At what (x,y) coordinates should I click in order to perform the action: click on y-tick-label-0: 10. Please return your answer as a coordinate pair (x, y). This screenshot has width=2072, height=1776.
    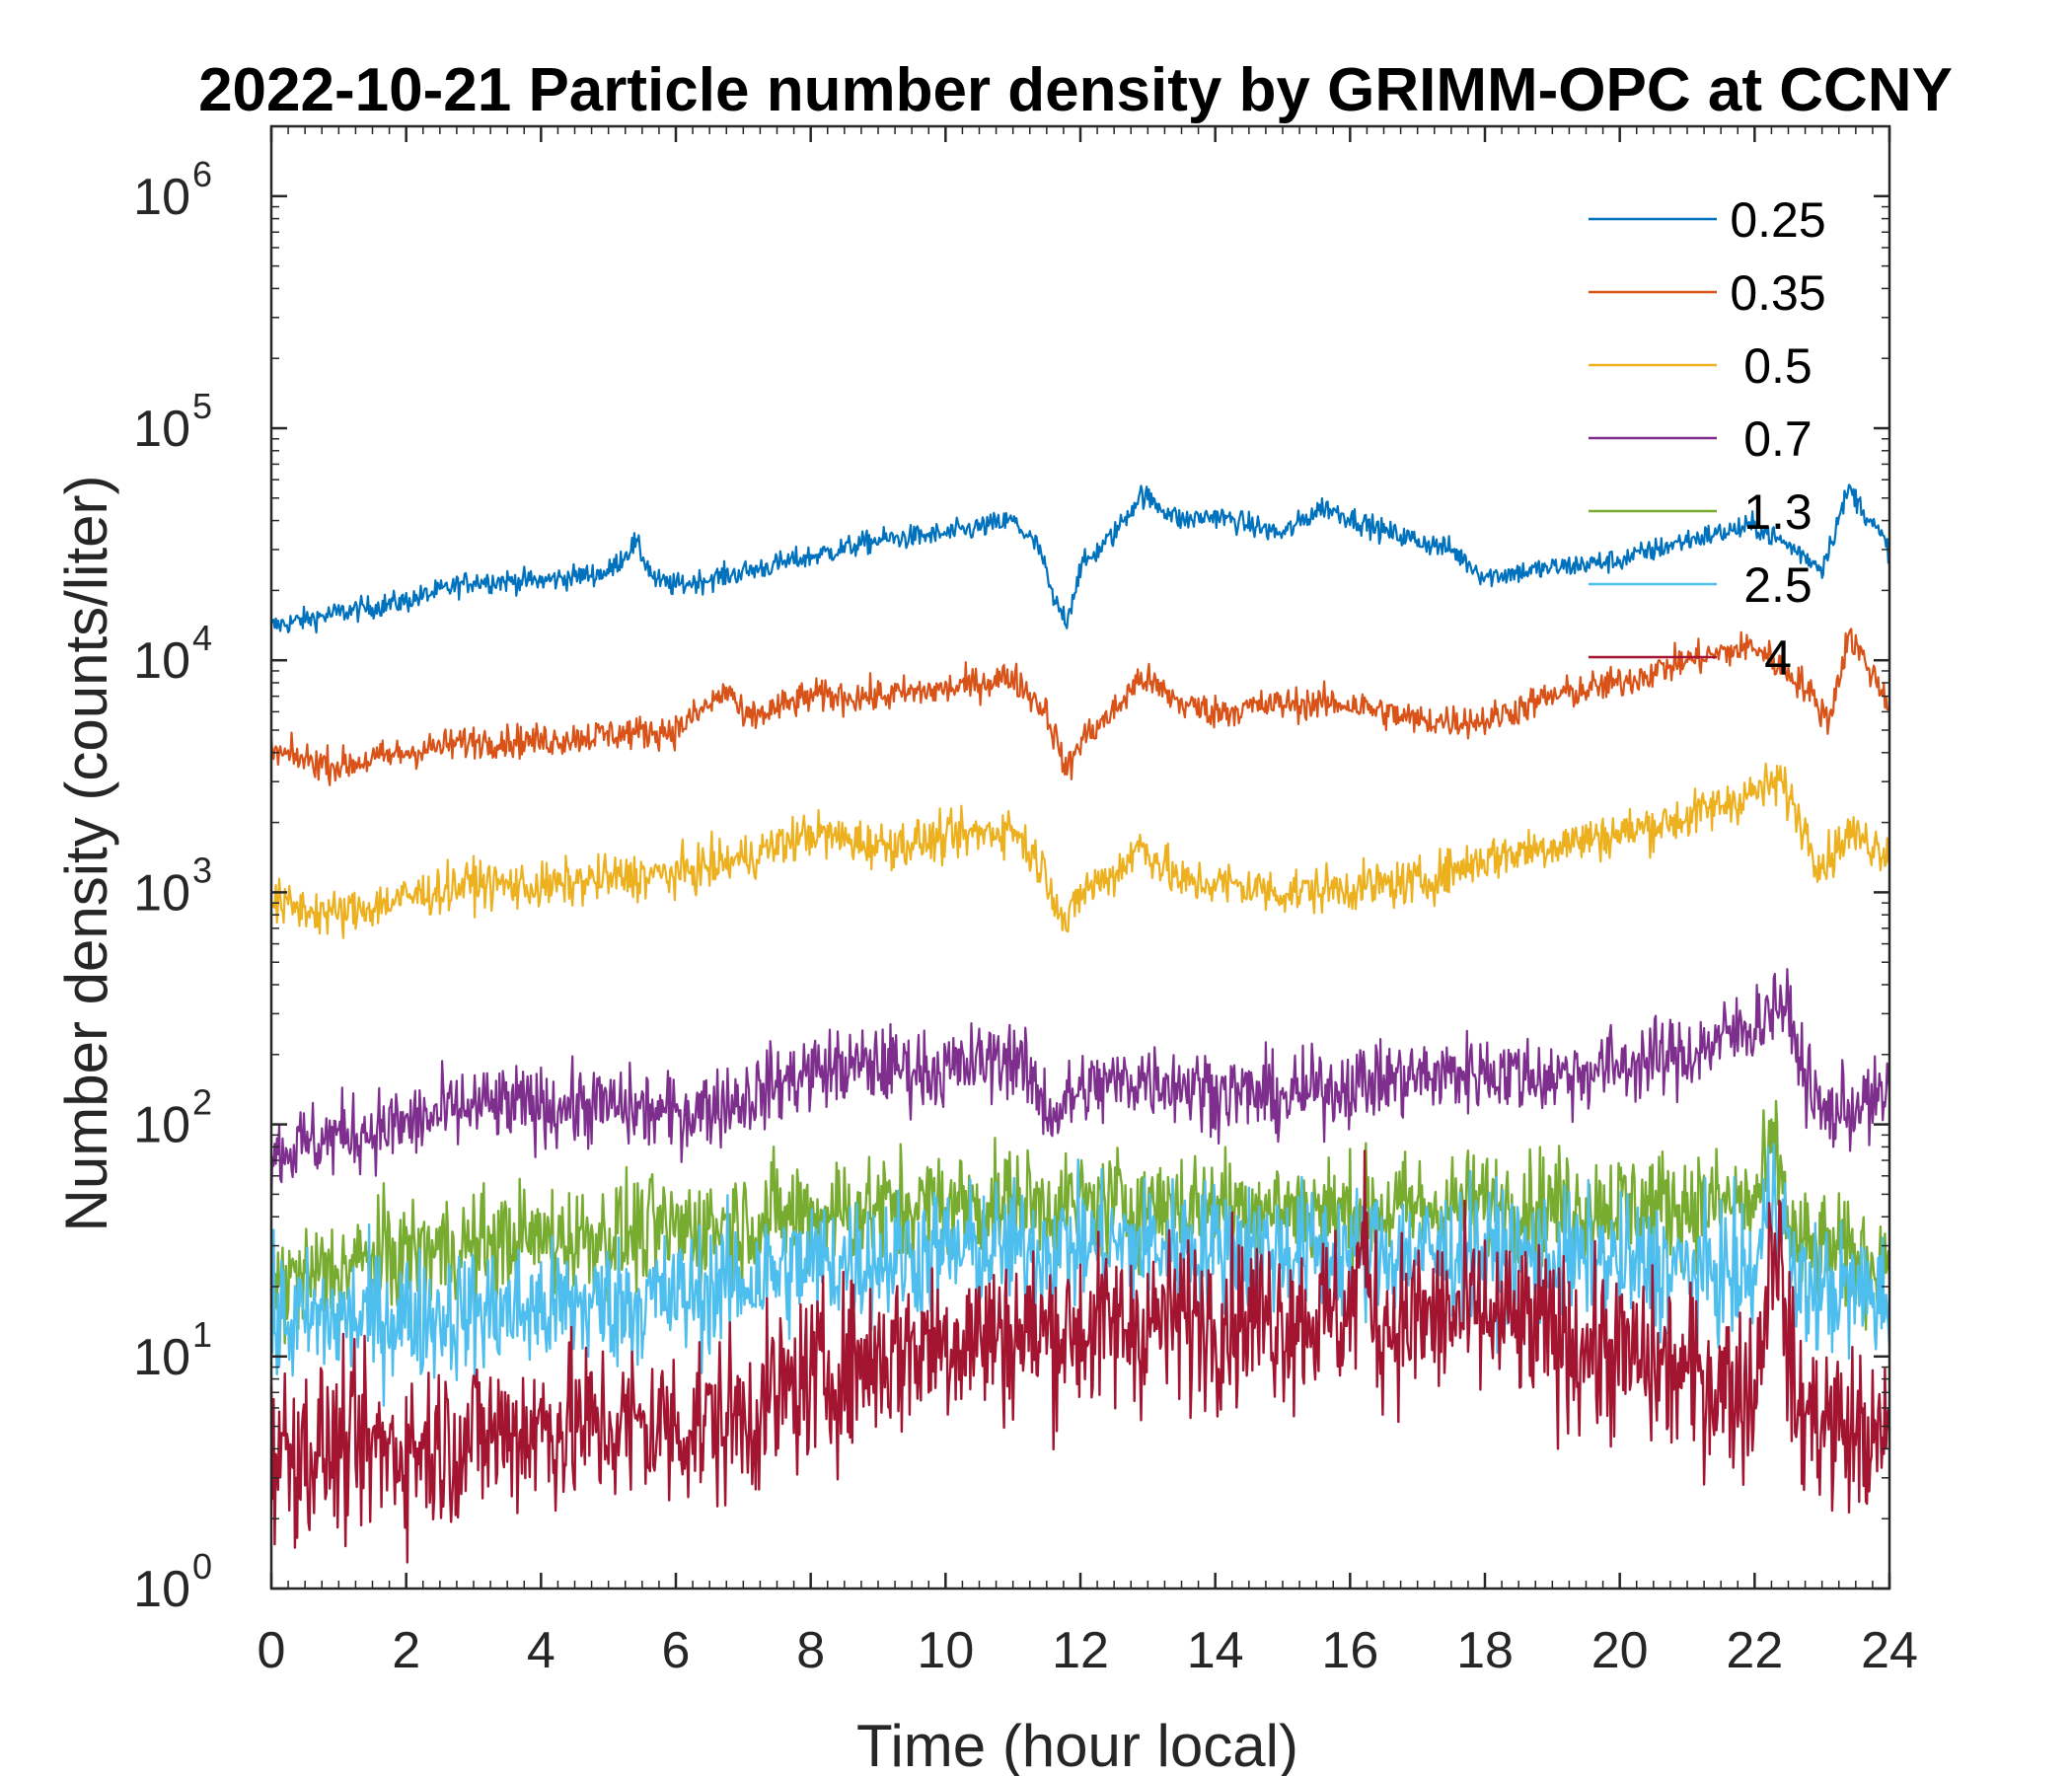
    Looking at the image, I should click on (162, 1589).